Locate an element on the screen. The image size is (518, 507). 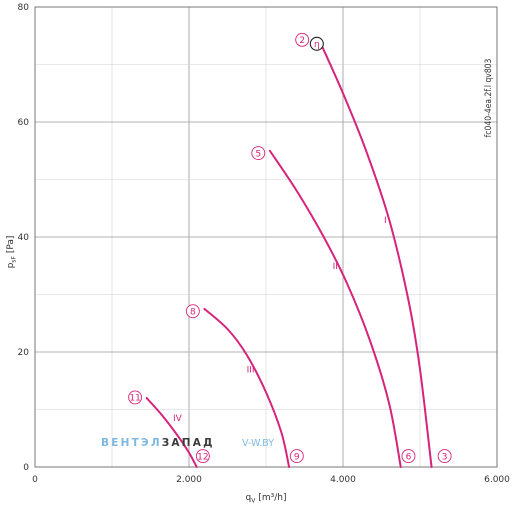
marker-label: 9 is located at coordinates (297, 457).